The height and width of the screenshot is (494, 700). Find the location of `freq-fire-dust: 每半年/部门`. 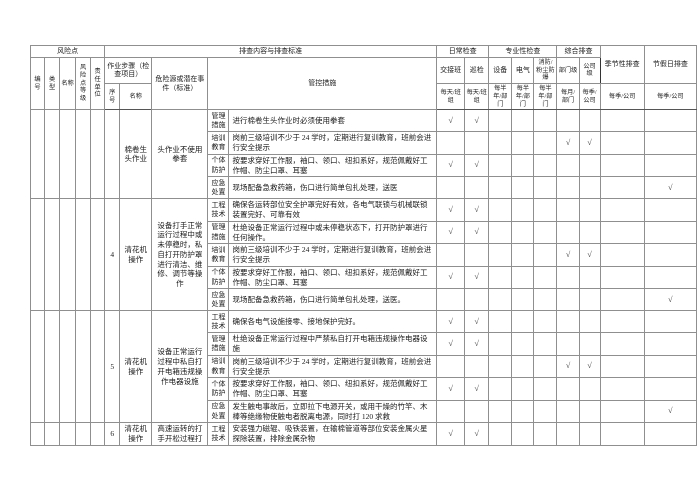

freq-fire-dust: 每半年/部门 is located at coordinates (545, 96).